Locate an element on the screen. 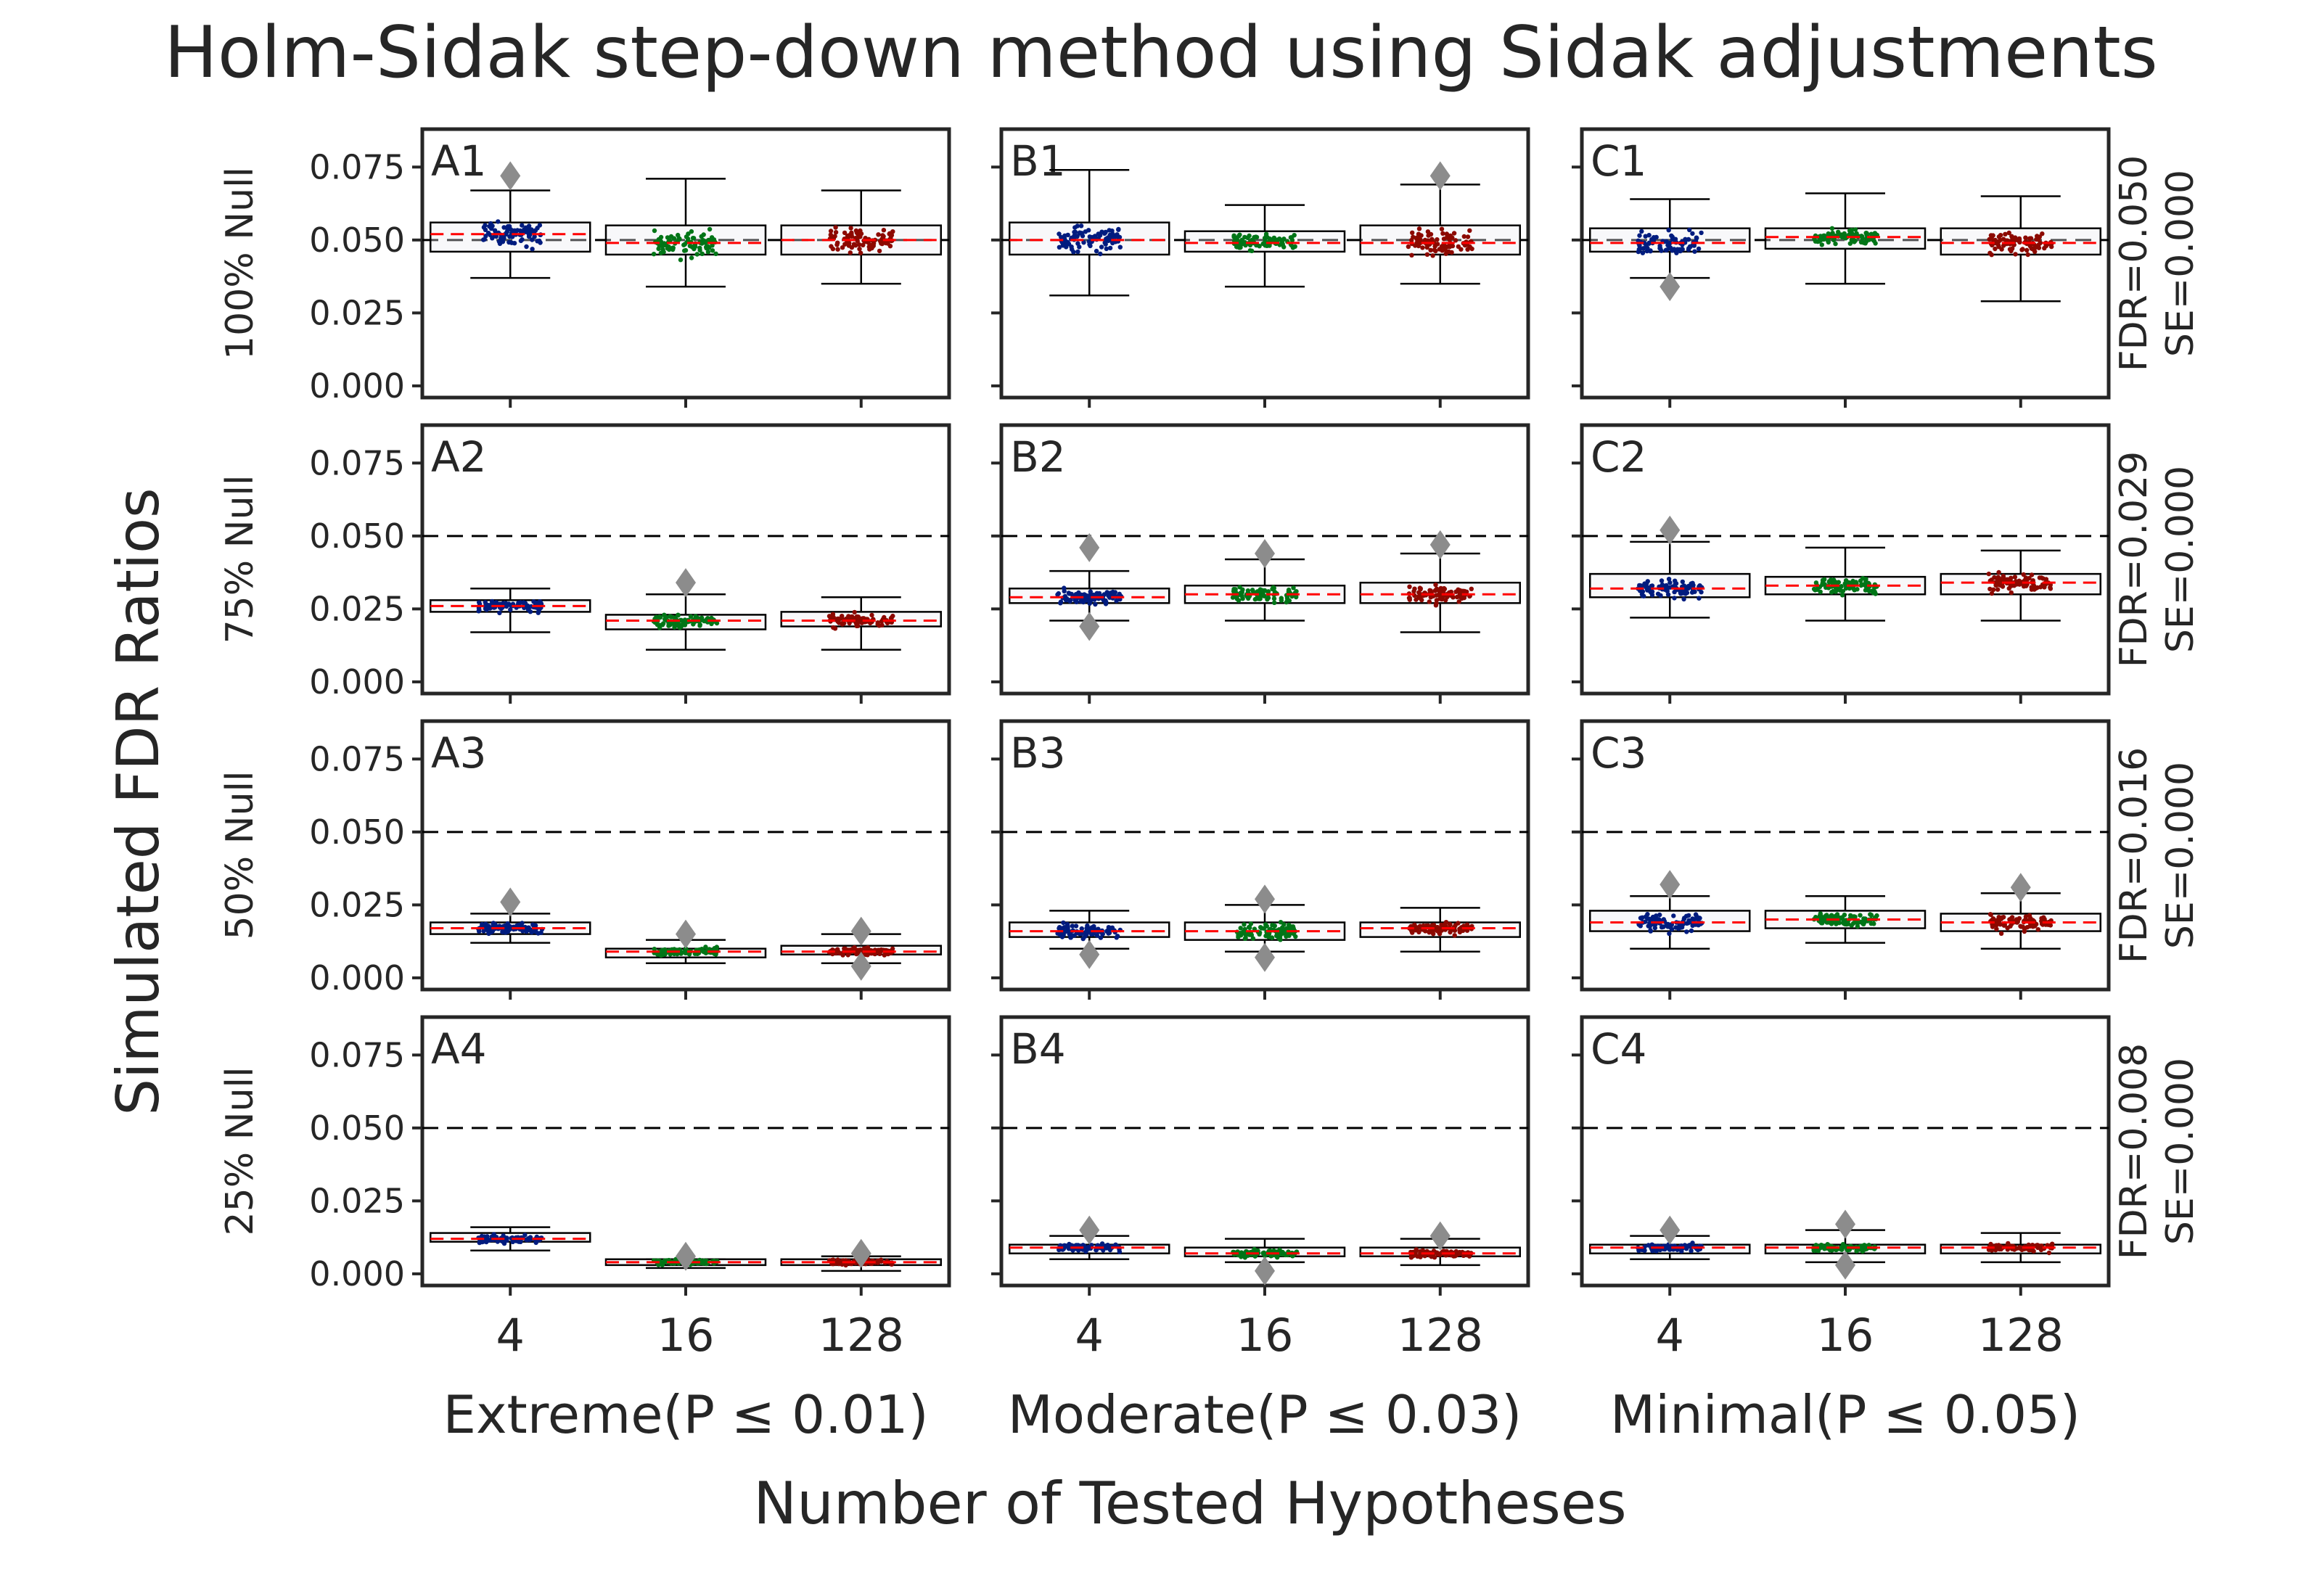 The image size is (2322, 1596). row-label: 75% Null is located at coordinates (240, 559).